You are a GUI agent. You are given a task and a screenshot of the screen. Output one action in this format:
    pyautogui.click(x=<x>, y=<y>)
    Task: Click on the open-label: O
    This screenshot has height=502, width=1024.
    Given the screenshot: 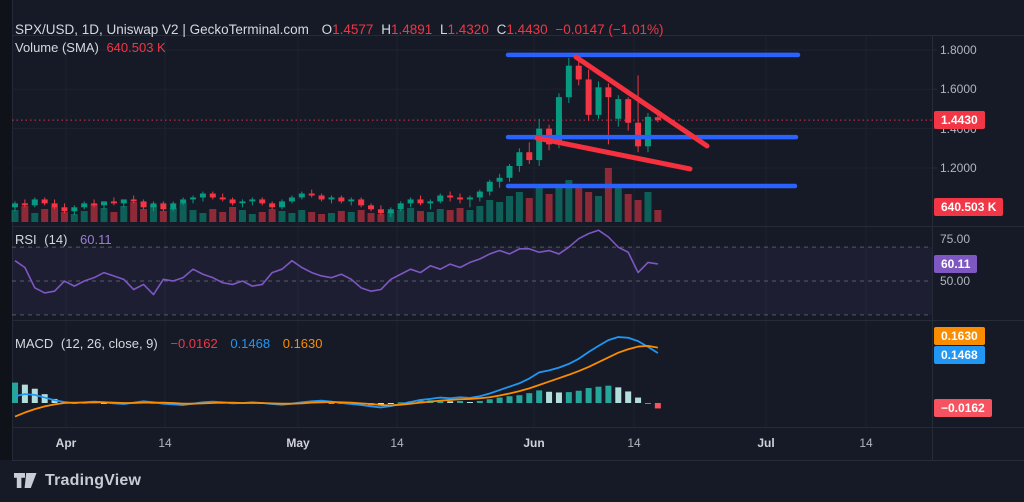 What is the action you would take?
    pyautogui.click(x=327, y=29)
    